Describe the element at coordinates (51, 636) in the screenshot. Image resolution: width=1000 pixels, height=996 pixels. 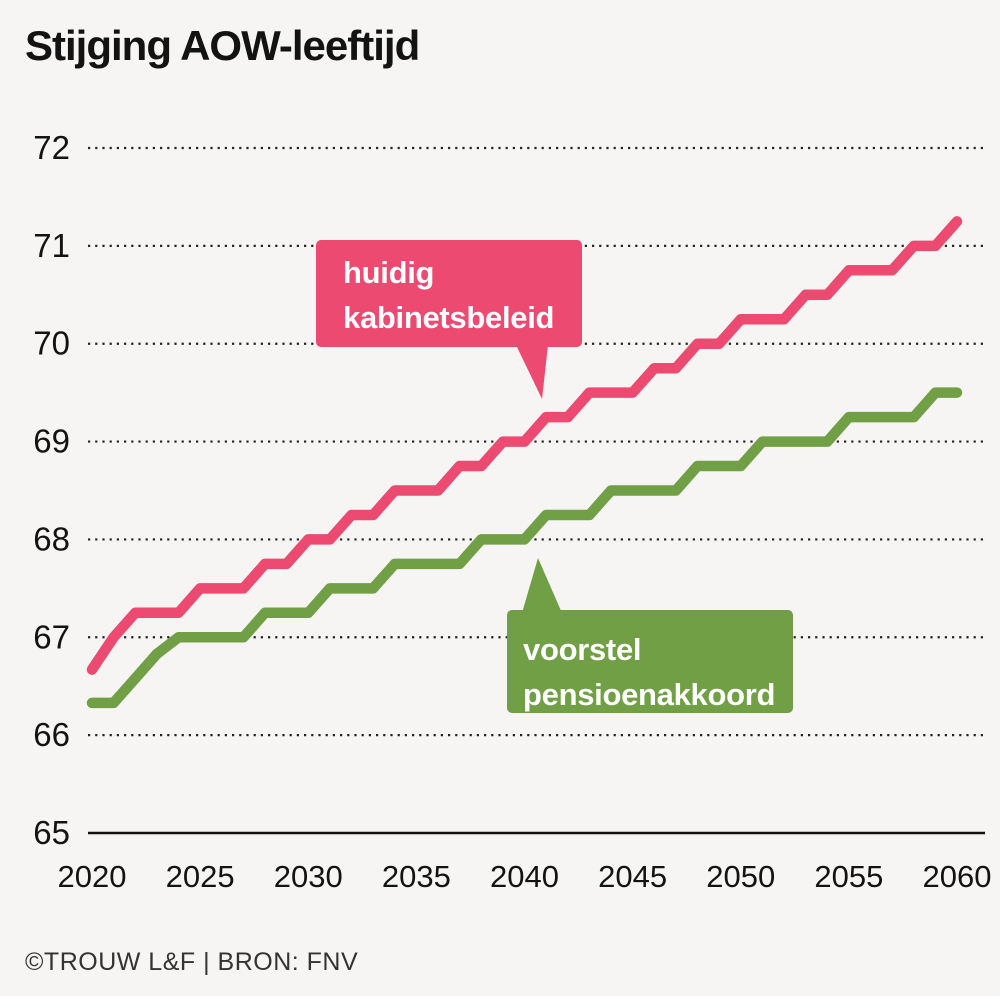
I see `y-axis-label: 67` at that location.